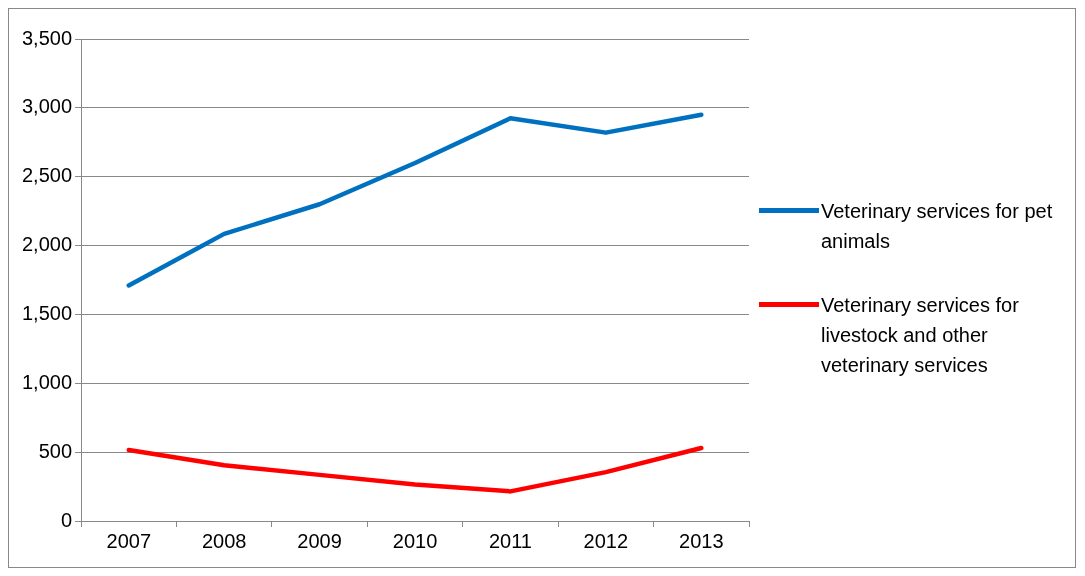 This screenshot has height=576, width=1085. Describe the element at coordinates (920, 335) in the screenshot. I see `legend-label: Veterinary services for livestock and other veterinary services` at that location.